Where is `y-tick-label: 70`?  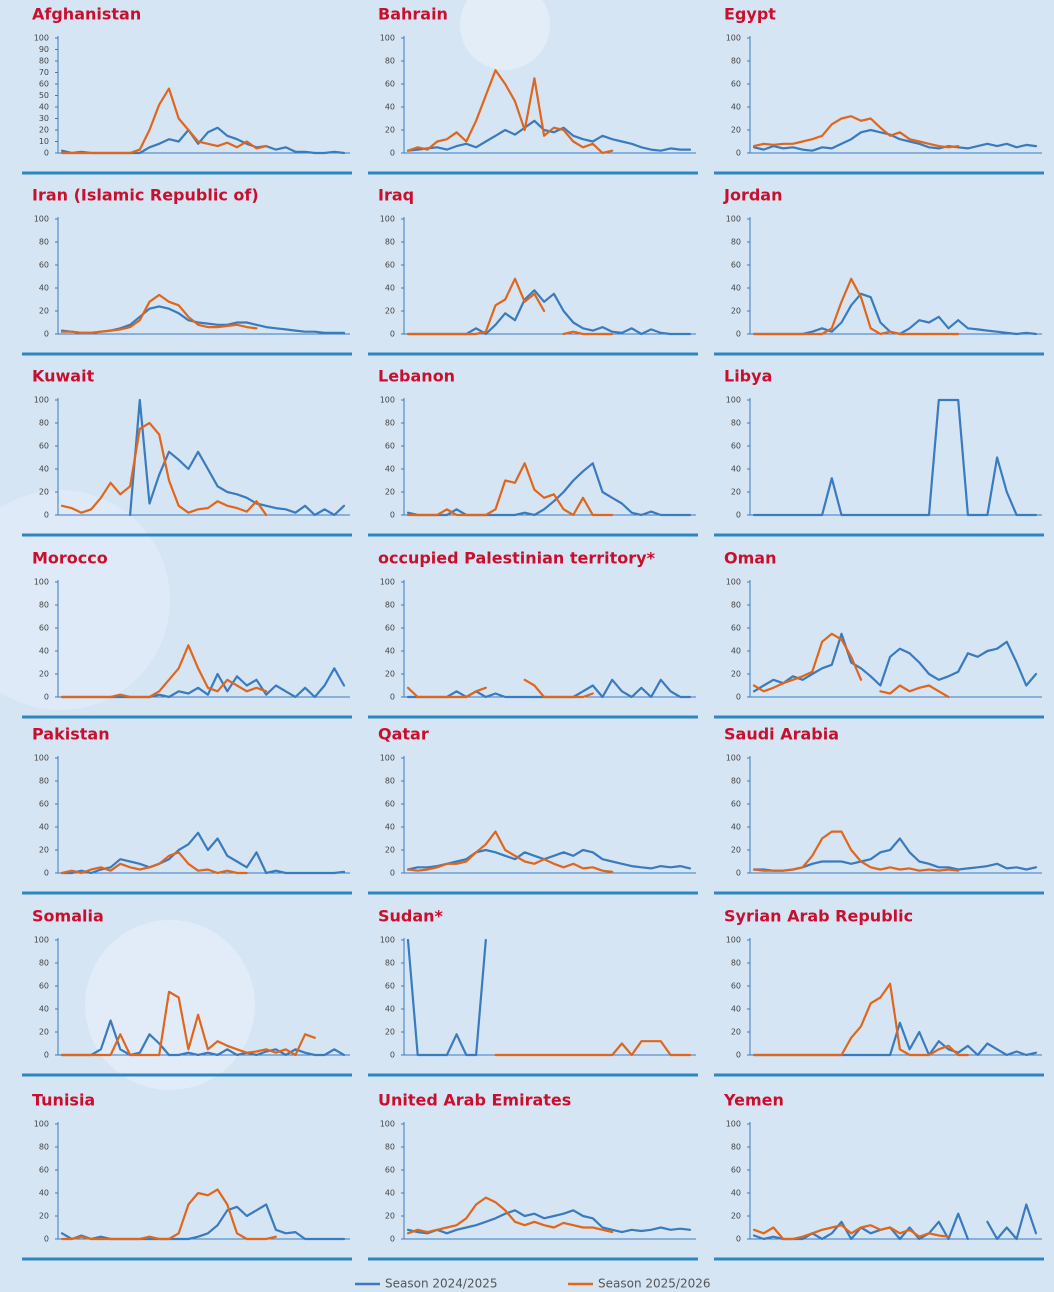 y-tick-label: 70 is located at coordinates (44, 72).